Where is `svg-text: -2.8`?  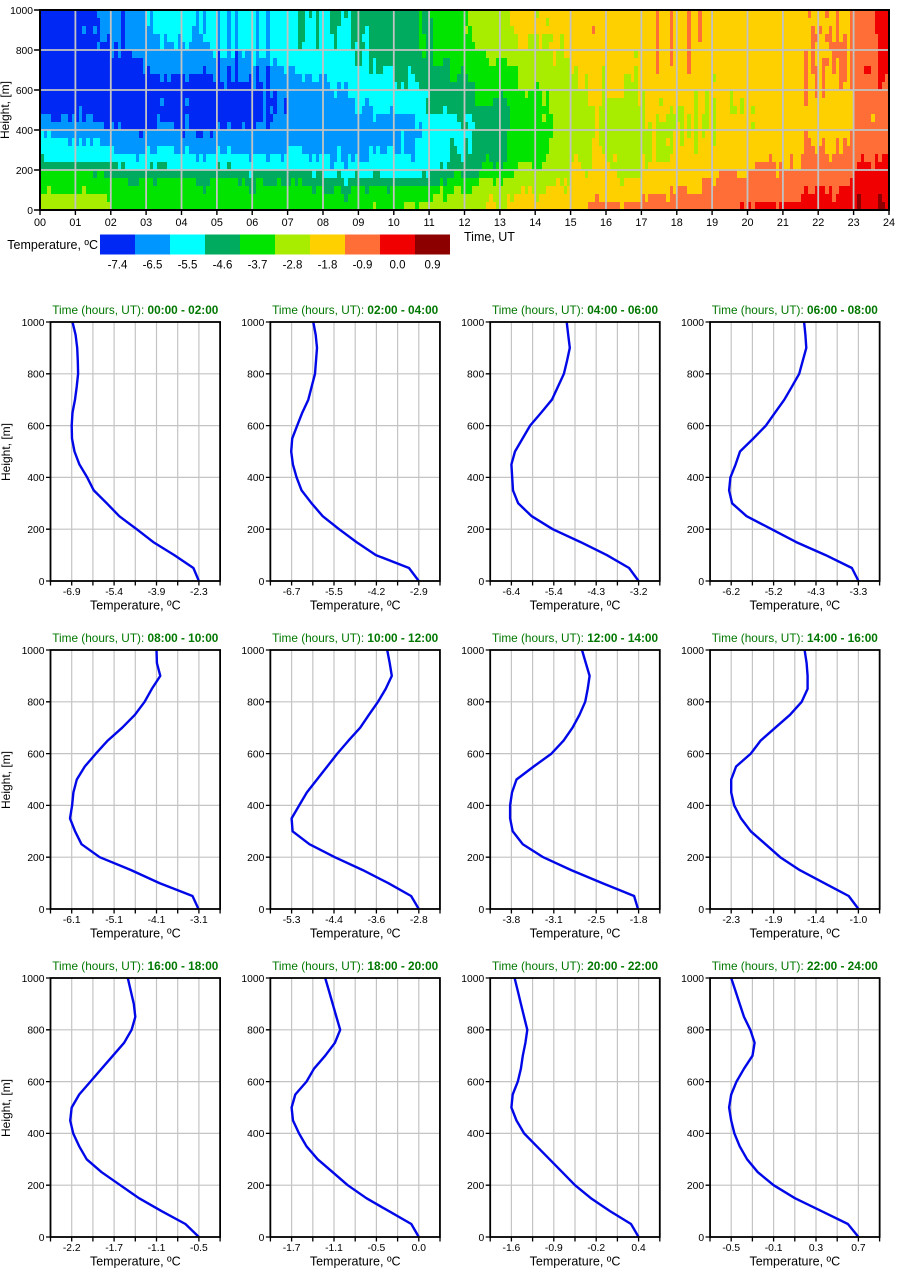 svg-text: -2.8 is located at coordinates (419, 920).